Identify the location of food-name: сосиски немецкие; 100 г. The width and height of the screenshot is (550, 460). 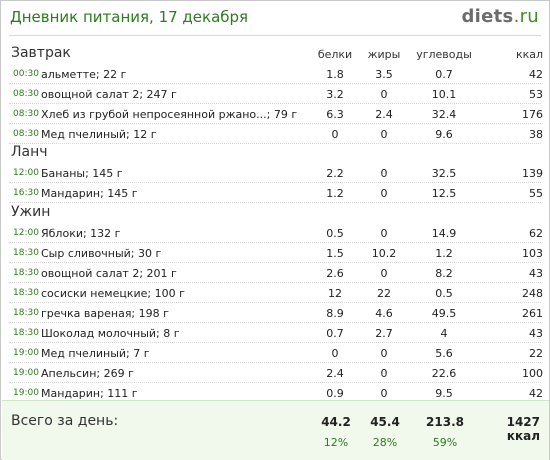
(113, 293).